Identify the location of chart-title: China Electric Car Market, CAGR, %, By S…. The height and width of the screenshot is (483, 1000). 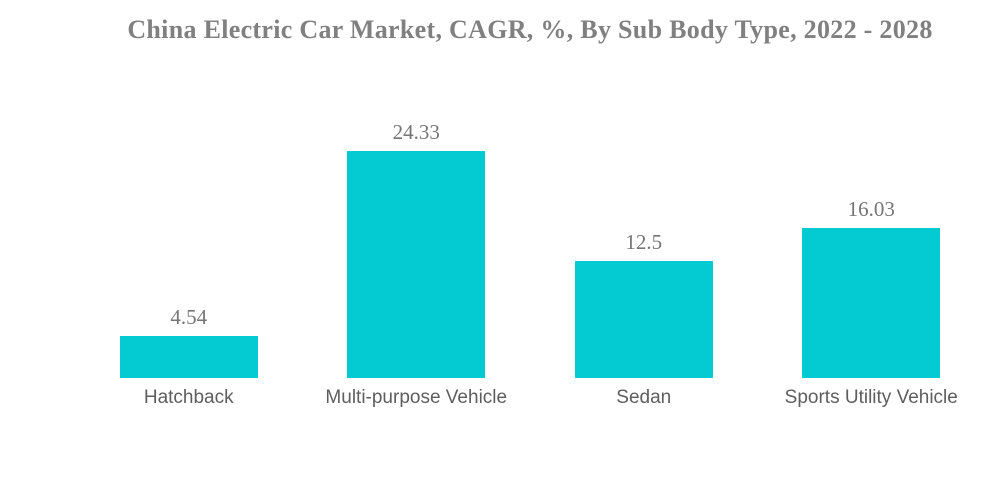
(530, 29).